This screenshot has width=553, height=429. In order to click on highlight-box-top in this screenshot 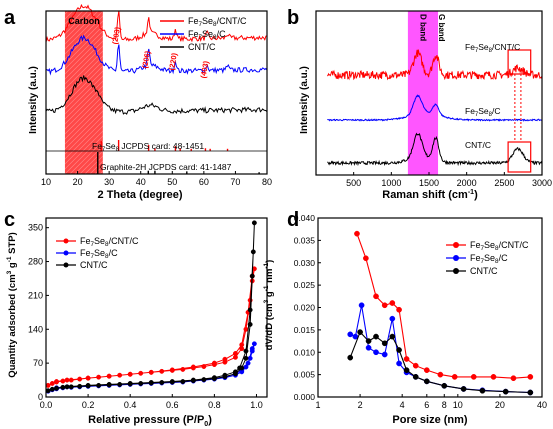, I will do `click(519, 62)`.